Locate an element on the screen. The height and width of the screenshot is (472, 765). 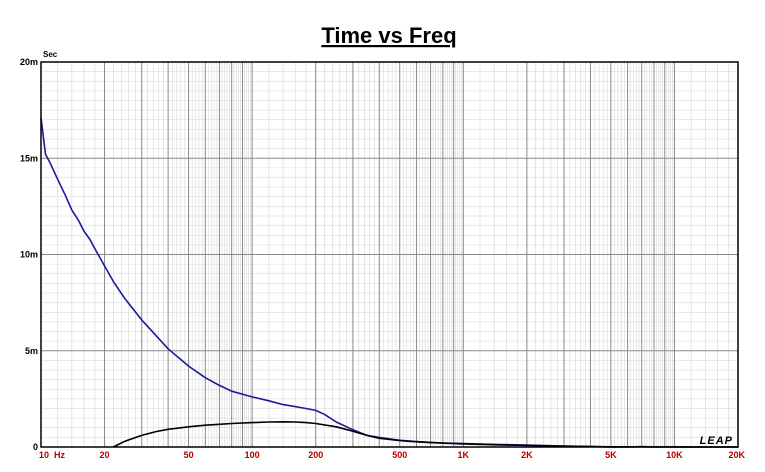
y-tick-label: 10m is located at coordinates (29, 255).